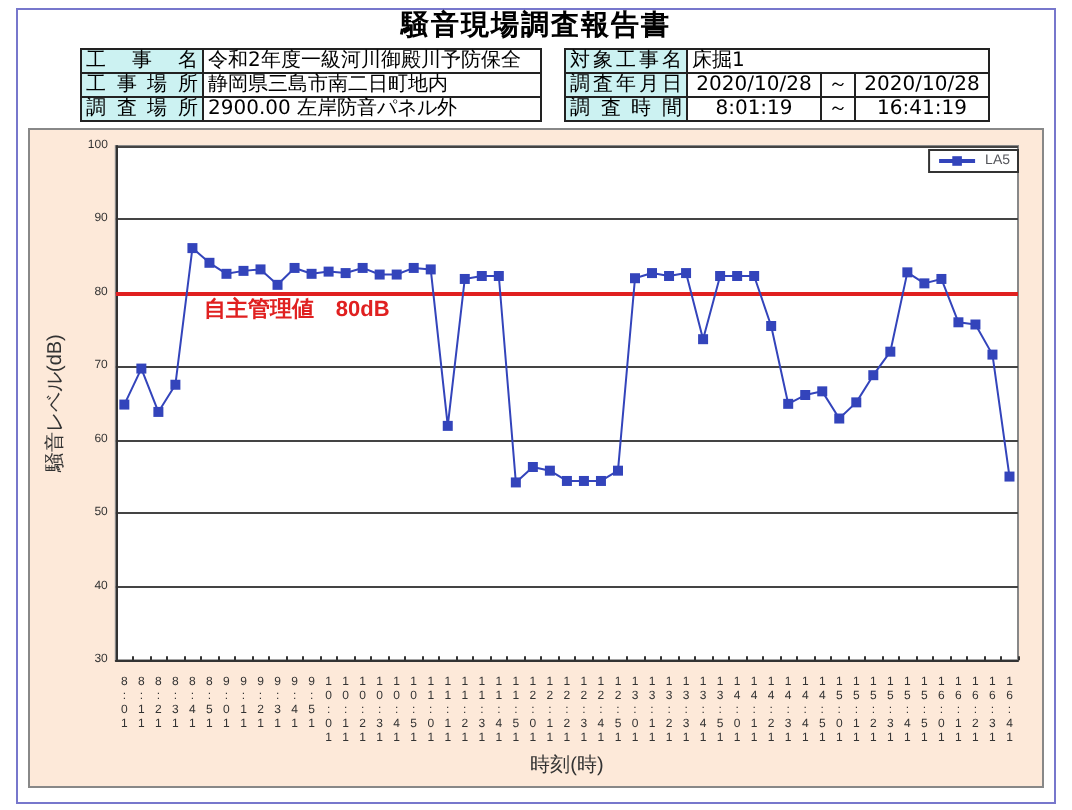  What do you see at coordinates (55, 404) in the screenshot?
I see `y-axis-title: 騒音レベル(dB)` at bounding box center [55, 404].